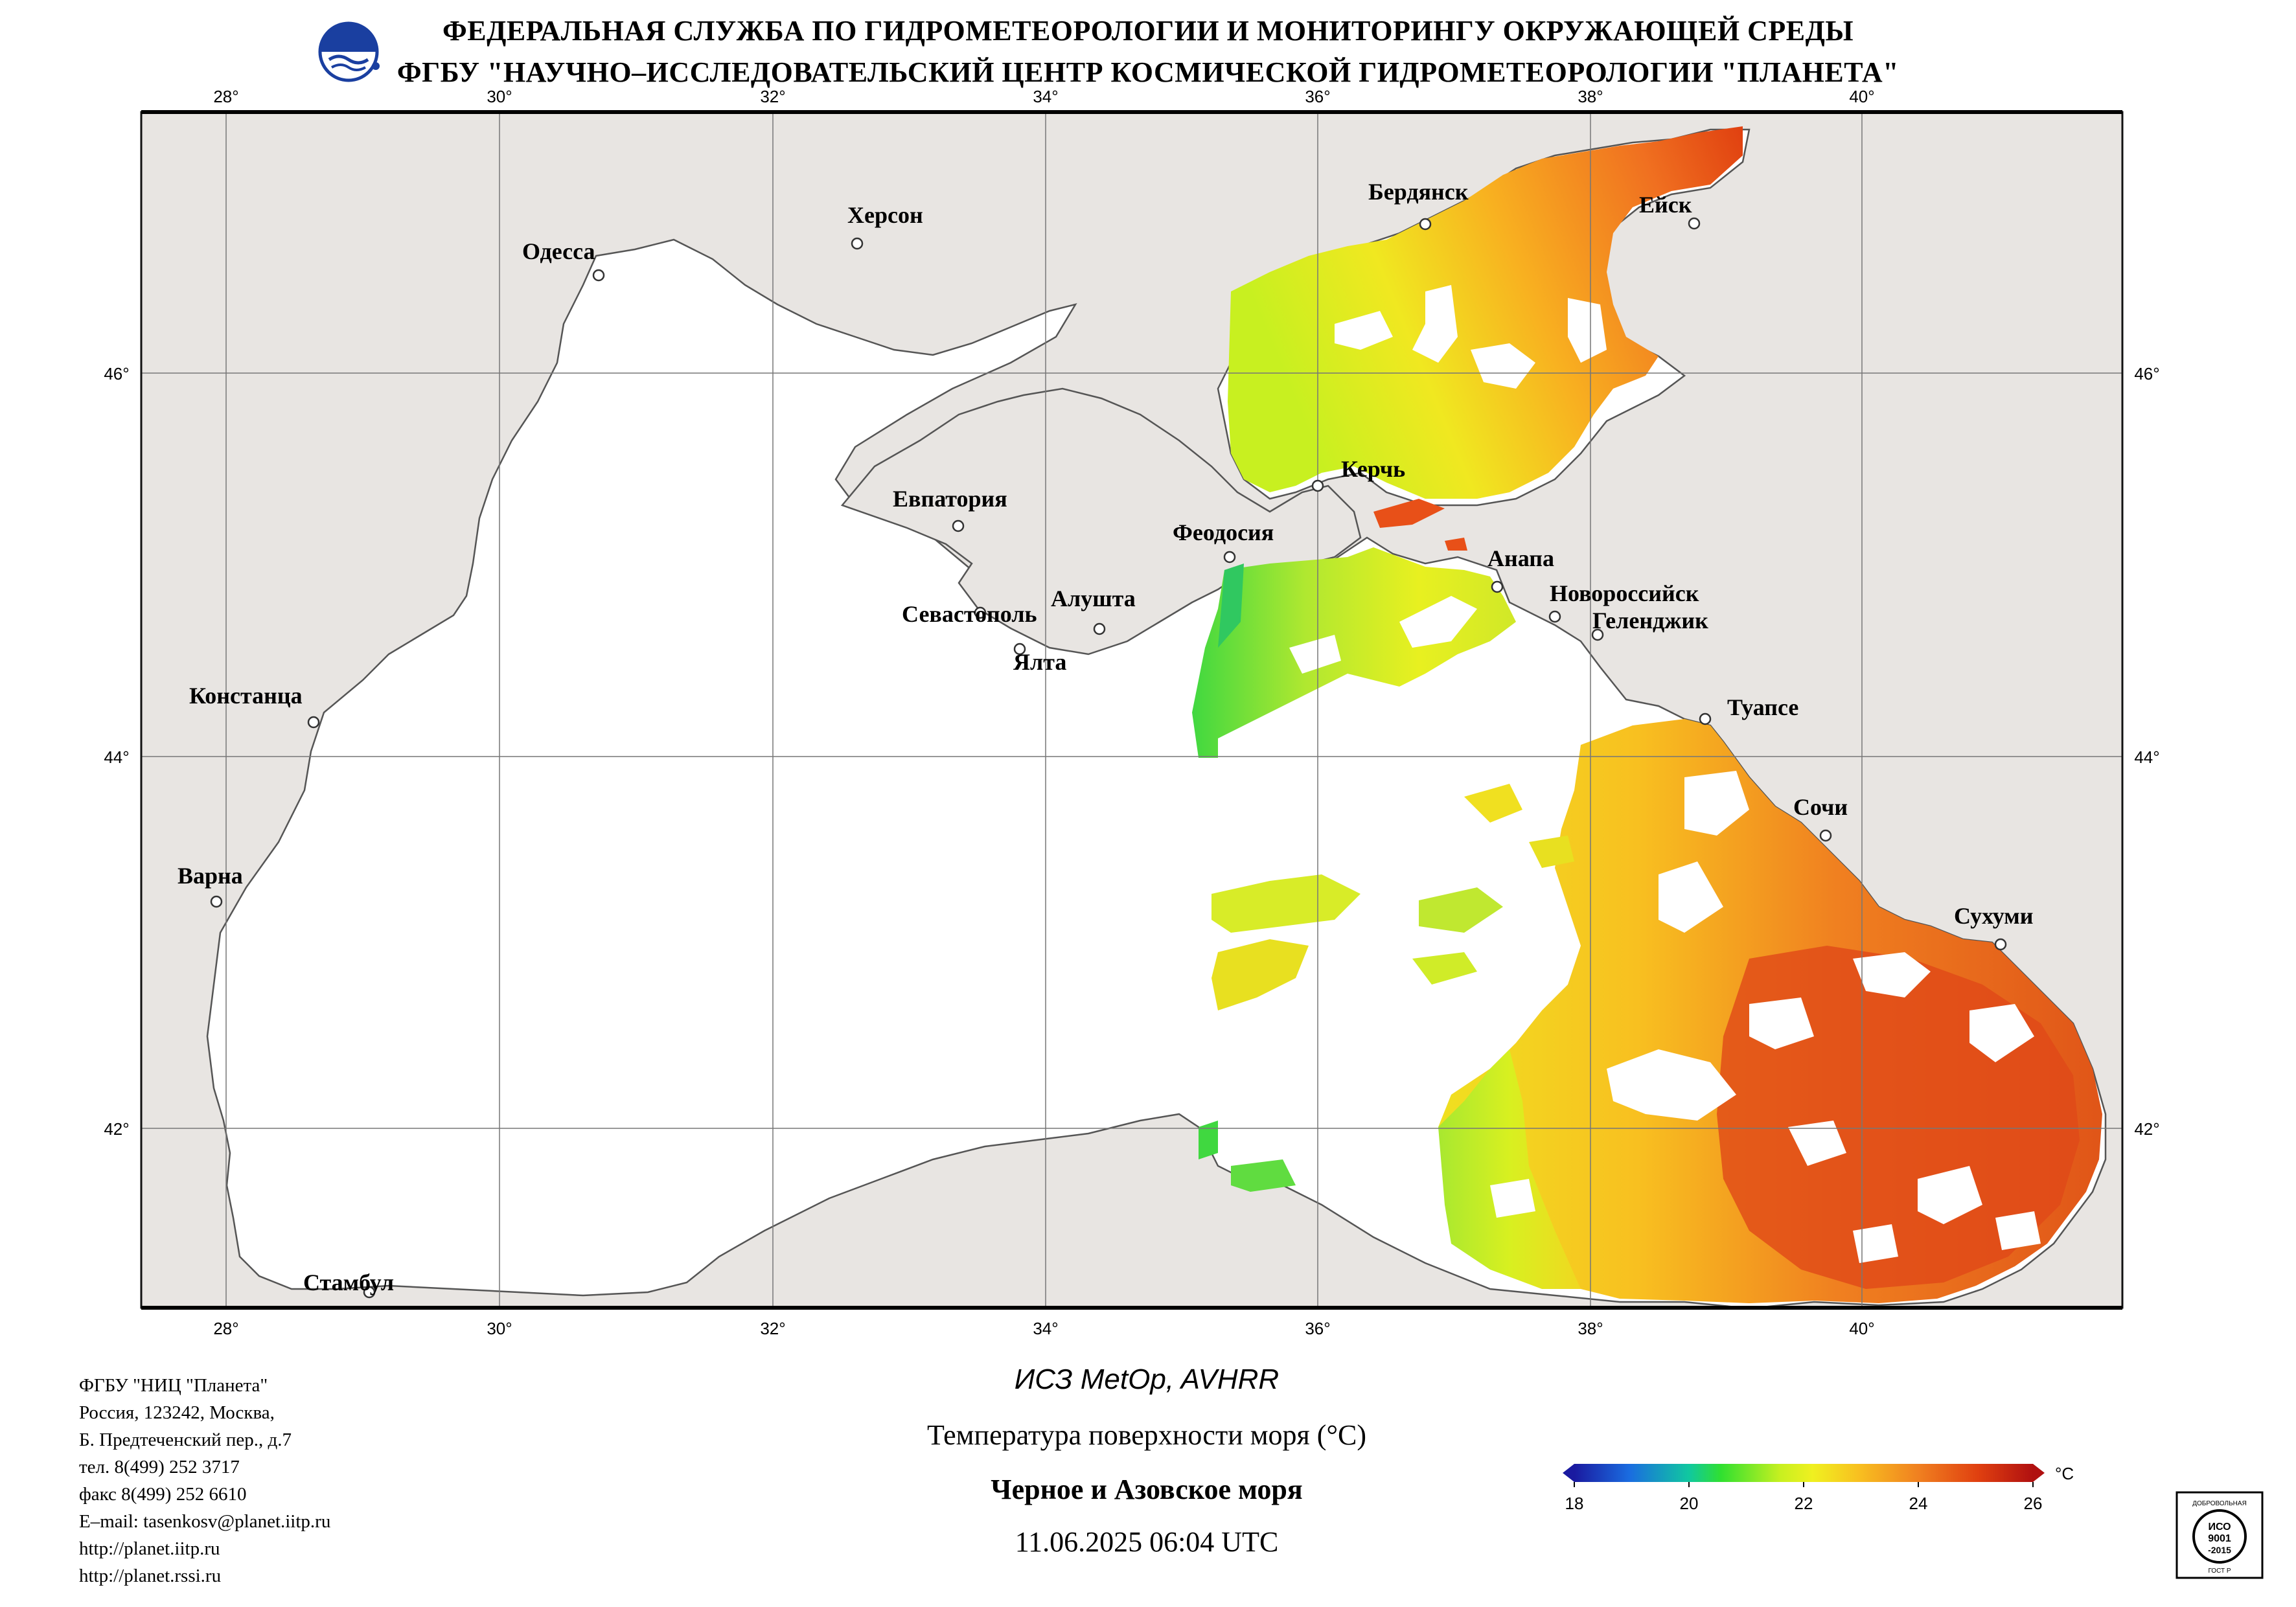  What do you see at coordinates (1625, 593) in the screenshot?
I see `city-label-novorossiysk: Новороссийск` at bounding box center [1625, 593].